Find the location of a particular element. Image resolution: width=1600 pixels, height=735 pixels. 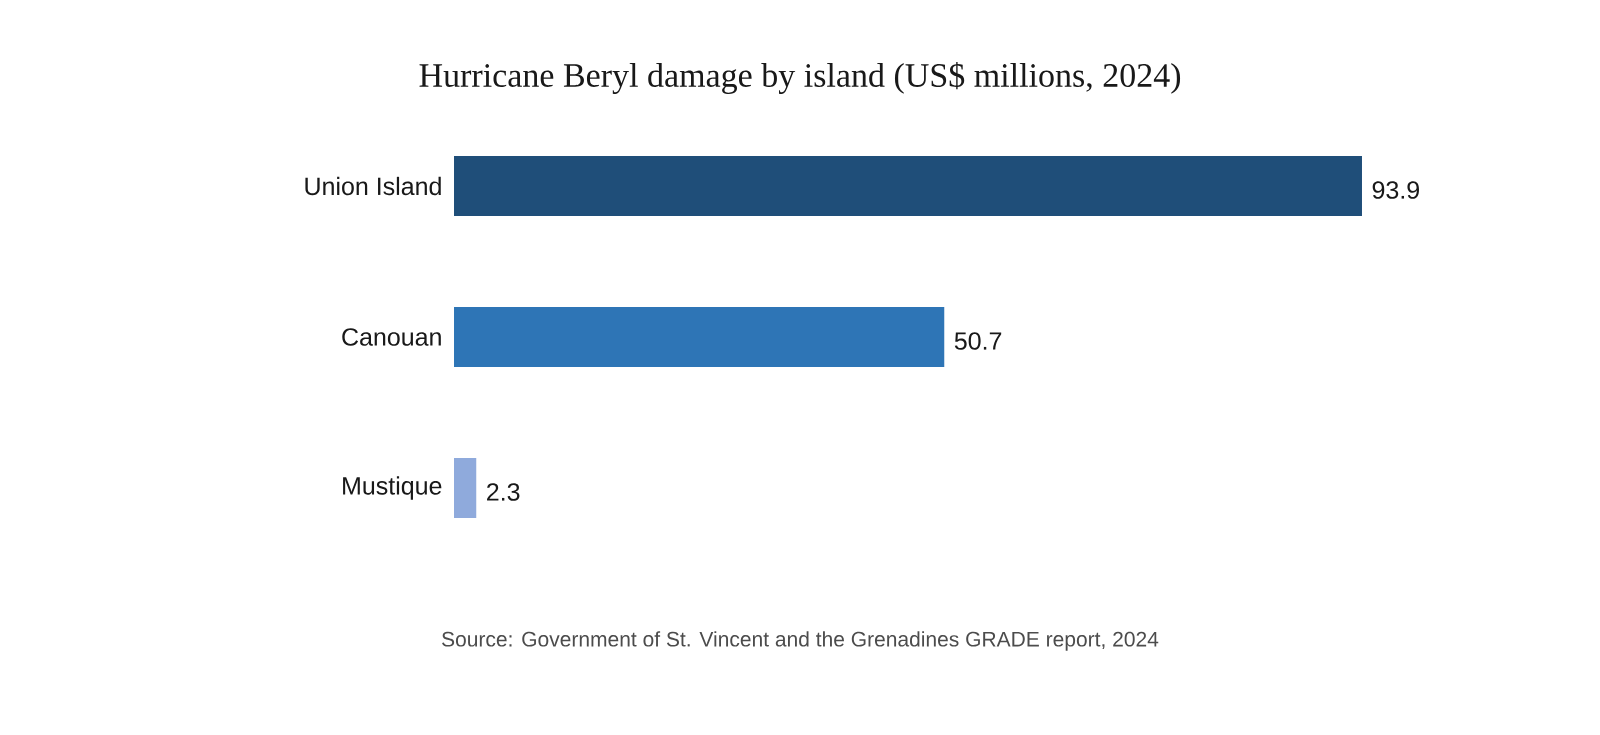

source-note: Source: Government of St. Vincent and the Grenadines GRADE report, 2024 is located at coordinates (800, 641).